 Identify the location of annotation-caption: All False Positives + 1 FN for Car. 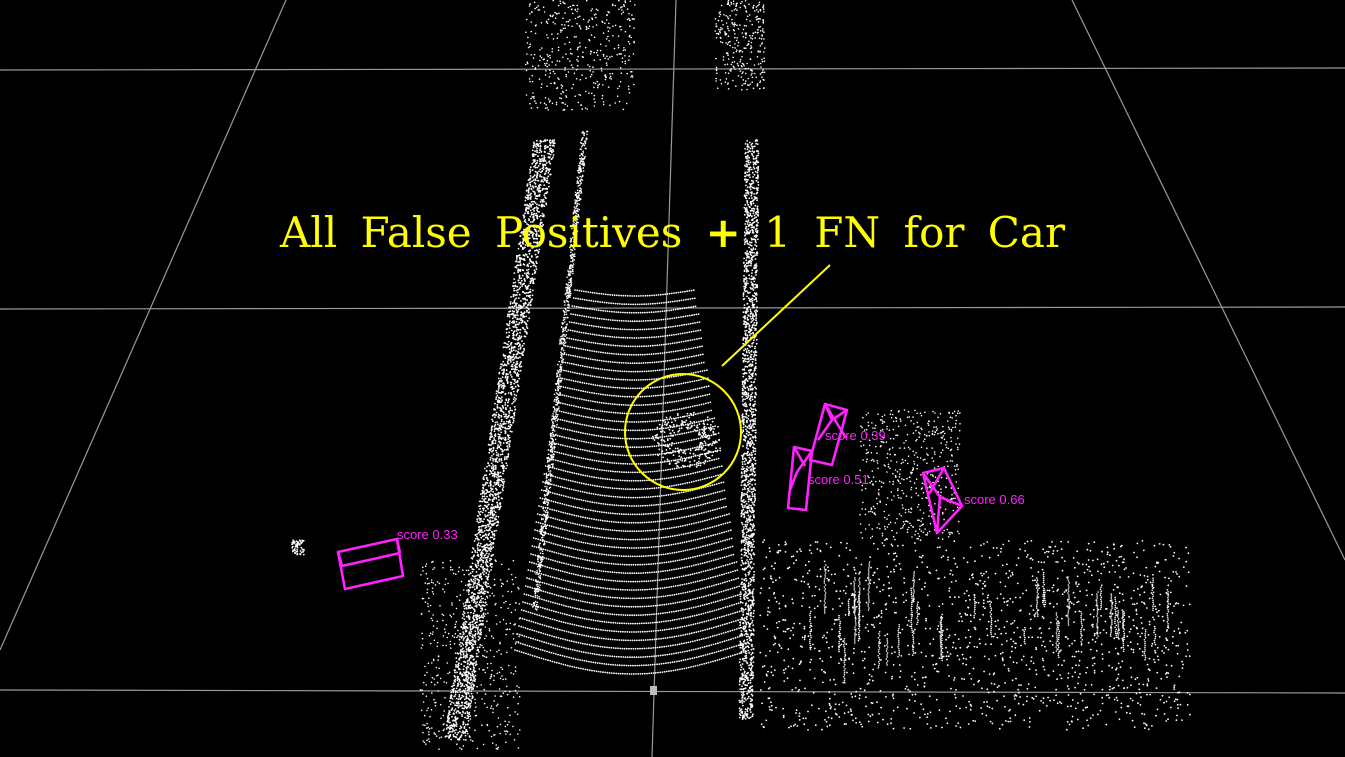
(672, 232).